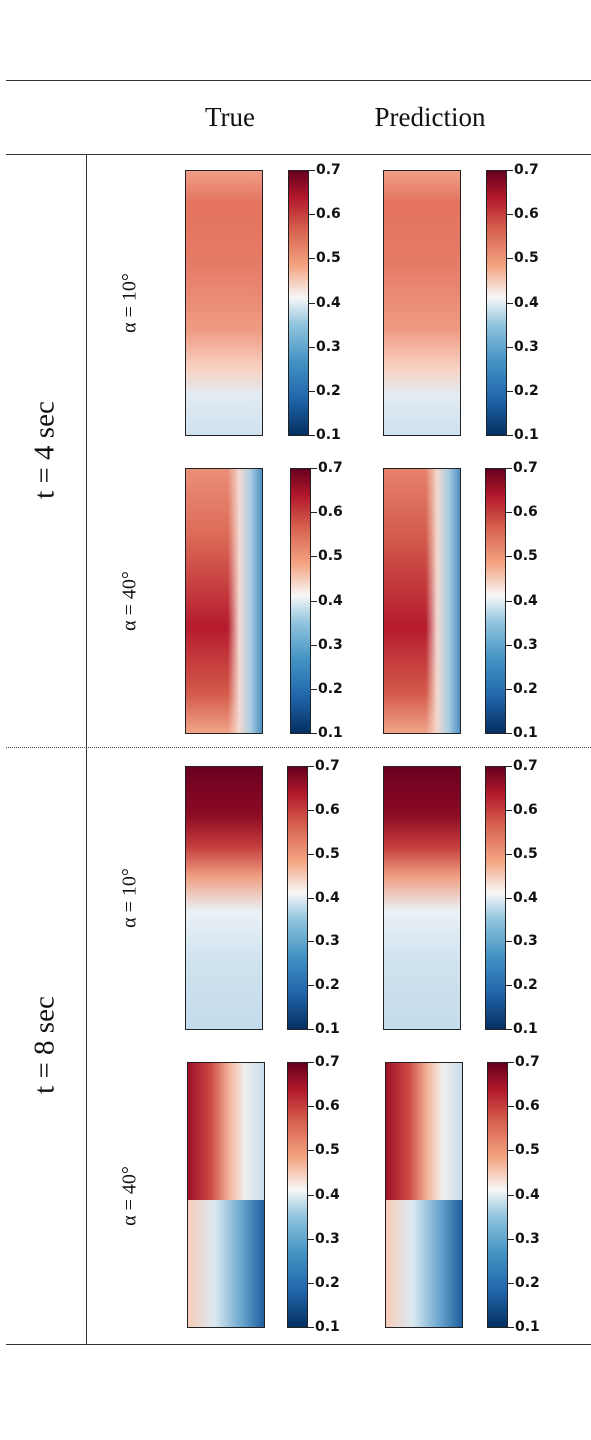 The height and width of the screenshot is (1440, 591). Describe the element at coordinates (496, 303) in the screenshot. I see `colorbar-pred-t4-alpha10` at that location.